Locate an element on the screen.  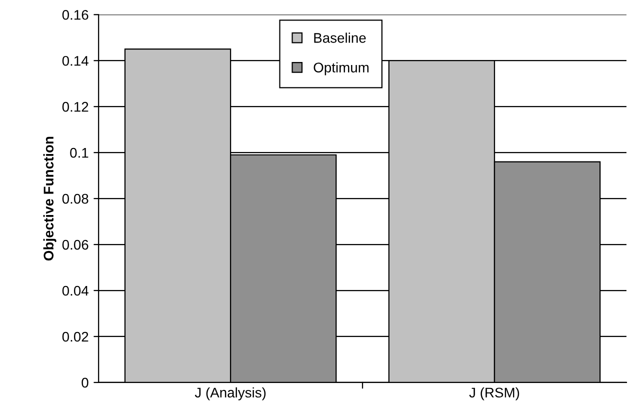
legend-label: Optimum is located at coordinates (341, 69).